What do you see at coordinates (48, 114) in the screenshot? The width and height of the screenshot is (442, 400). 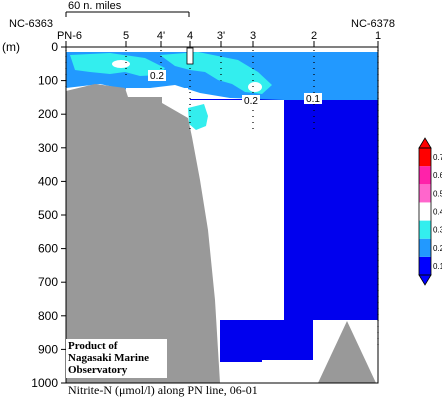 I see `y-tick-label-200: 200` at bounding box center [48, 114].